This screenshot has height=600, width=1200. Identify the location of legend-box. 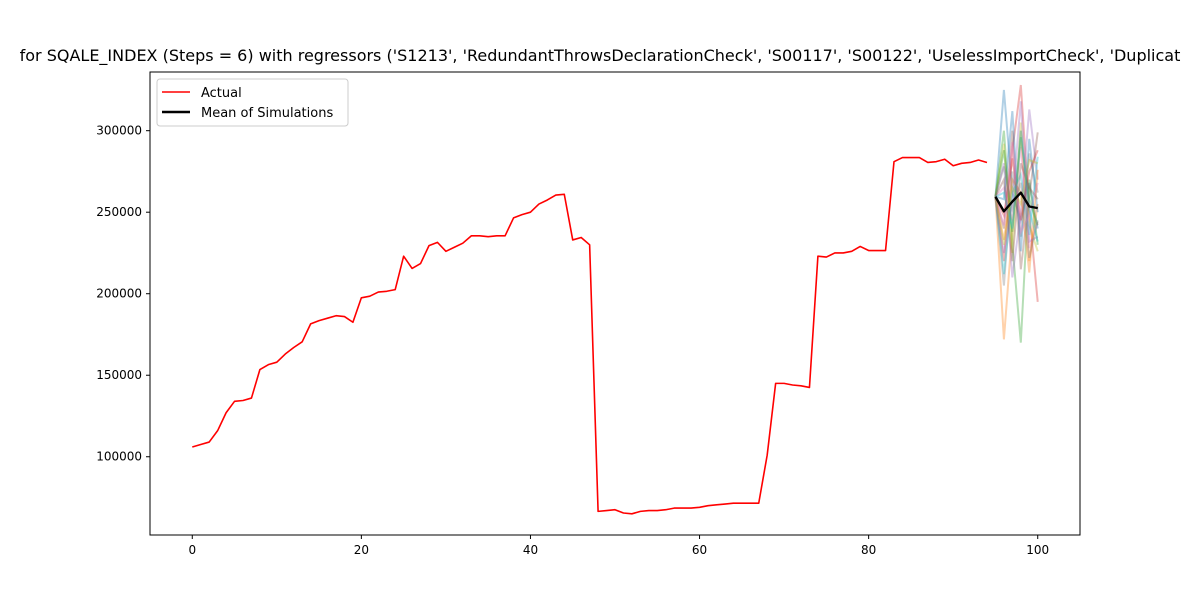
(252, 102).